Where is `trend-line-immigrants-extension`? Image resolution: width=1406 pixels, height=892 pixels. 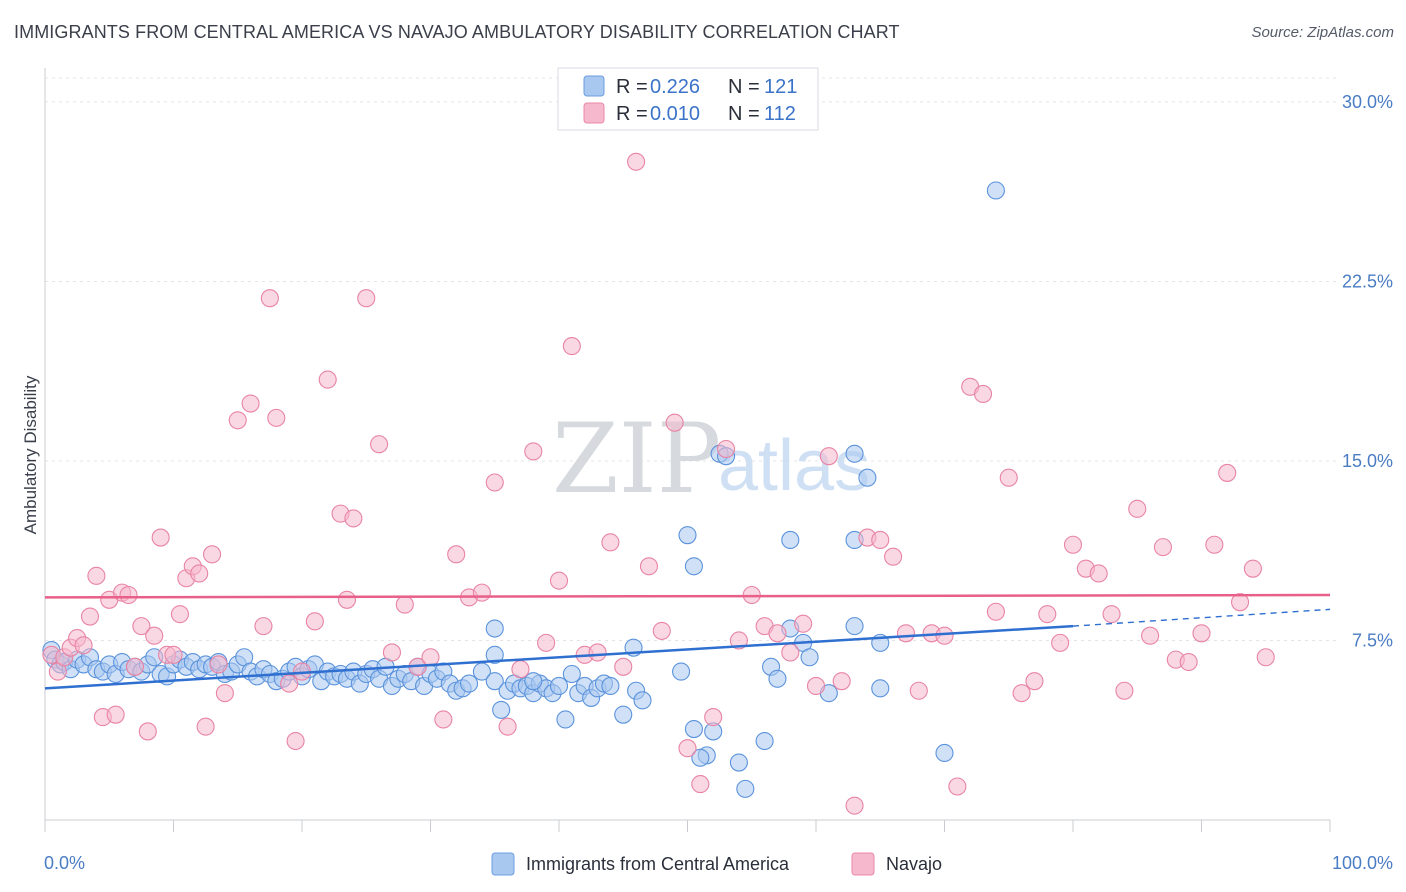 trend-line-immigrants-extension is located at coordinates (1201, 617).